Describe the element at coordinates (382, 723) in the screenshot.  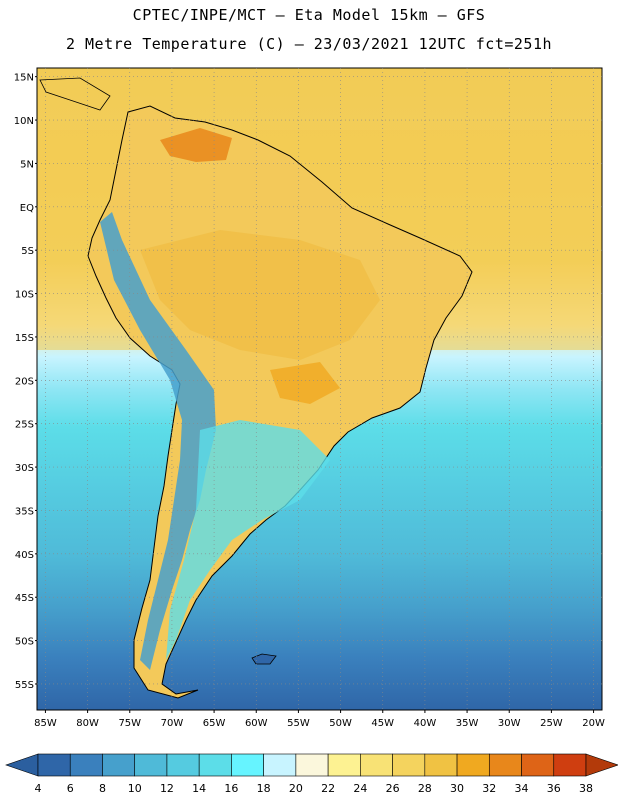
I see `longitude-label: 45W` at that location.